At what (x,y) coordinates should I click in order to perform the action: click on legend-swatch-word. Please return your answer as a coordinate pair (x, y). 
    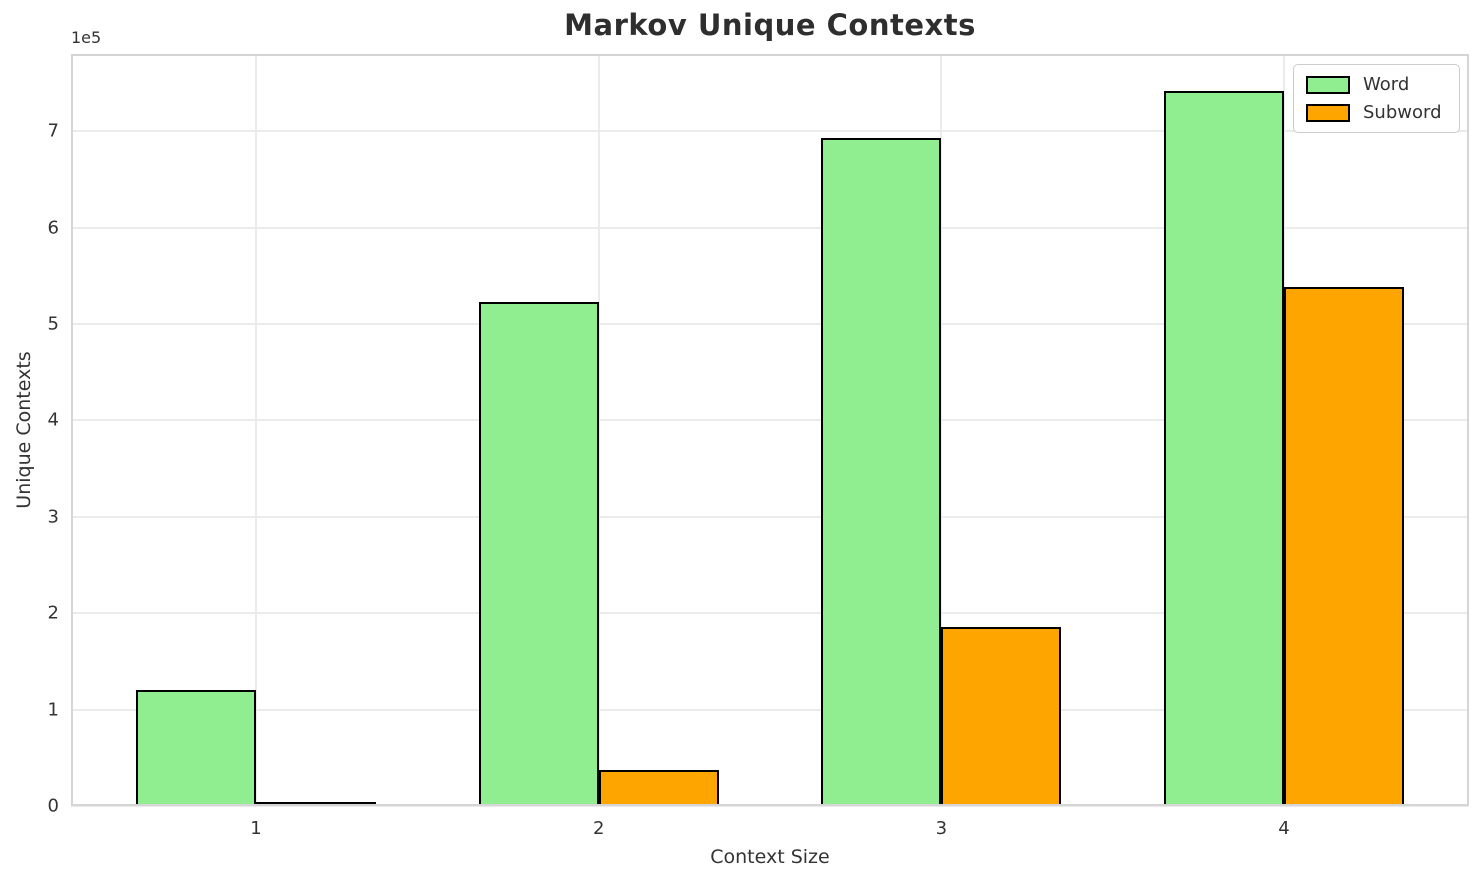
    Looking at the image, I should click on (1328, 84).